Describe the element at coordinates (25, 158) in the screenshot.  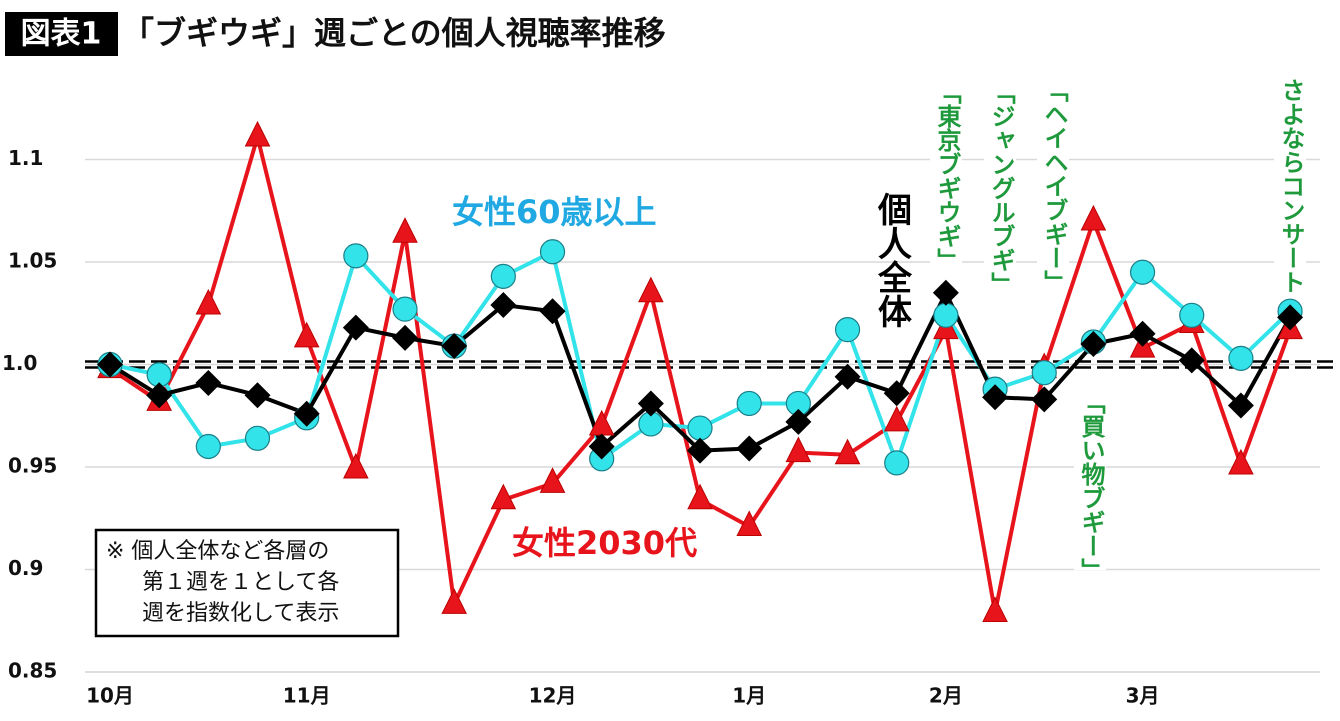
I see `y-tick-label: 1.1` at that location.